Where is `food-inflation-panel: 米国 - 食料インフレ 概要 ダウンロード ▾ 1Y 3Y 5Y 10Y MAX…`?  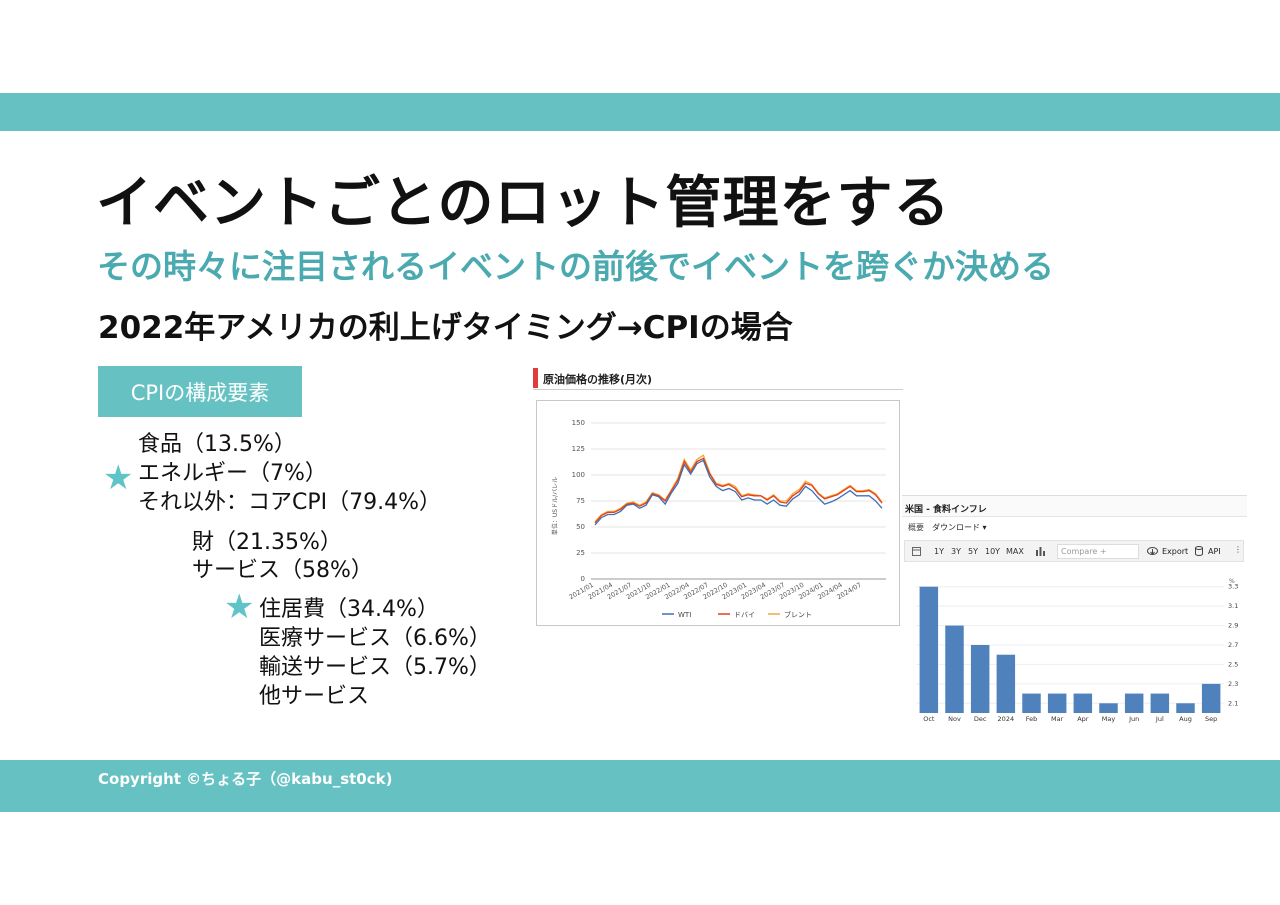
food-inflation-panel: 米国 - 食料インフレ 概要 ダウンロード ▾ 1Y 3Y 5Y 10Y MAX… is located at coordinates (1074, 611).